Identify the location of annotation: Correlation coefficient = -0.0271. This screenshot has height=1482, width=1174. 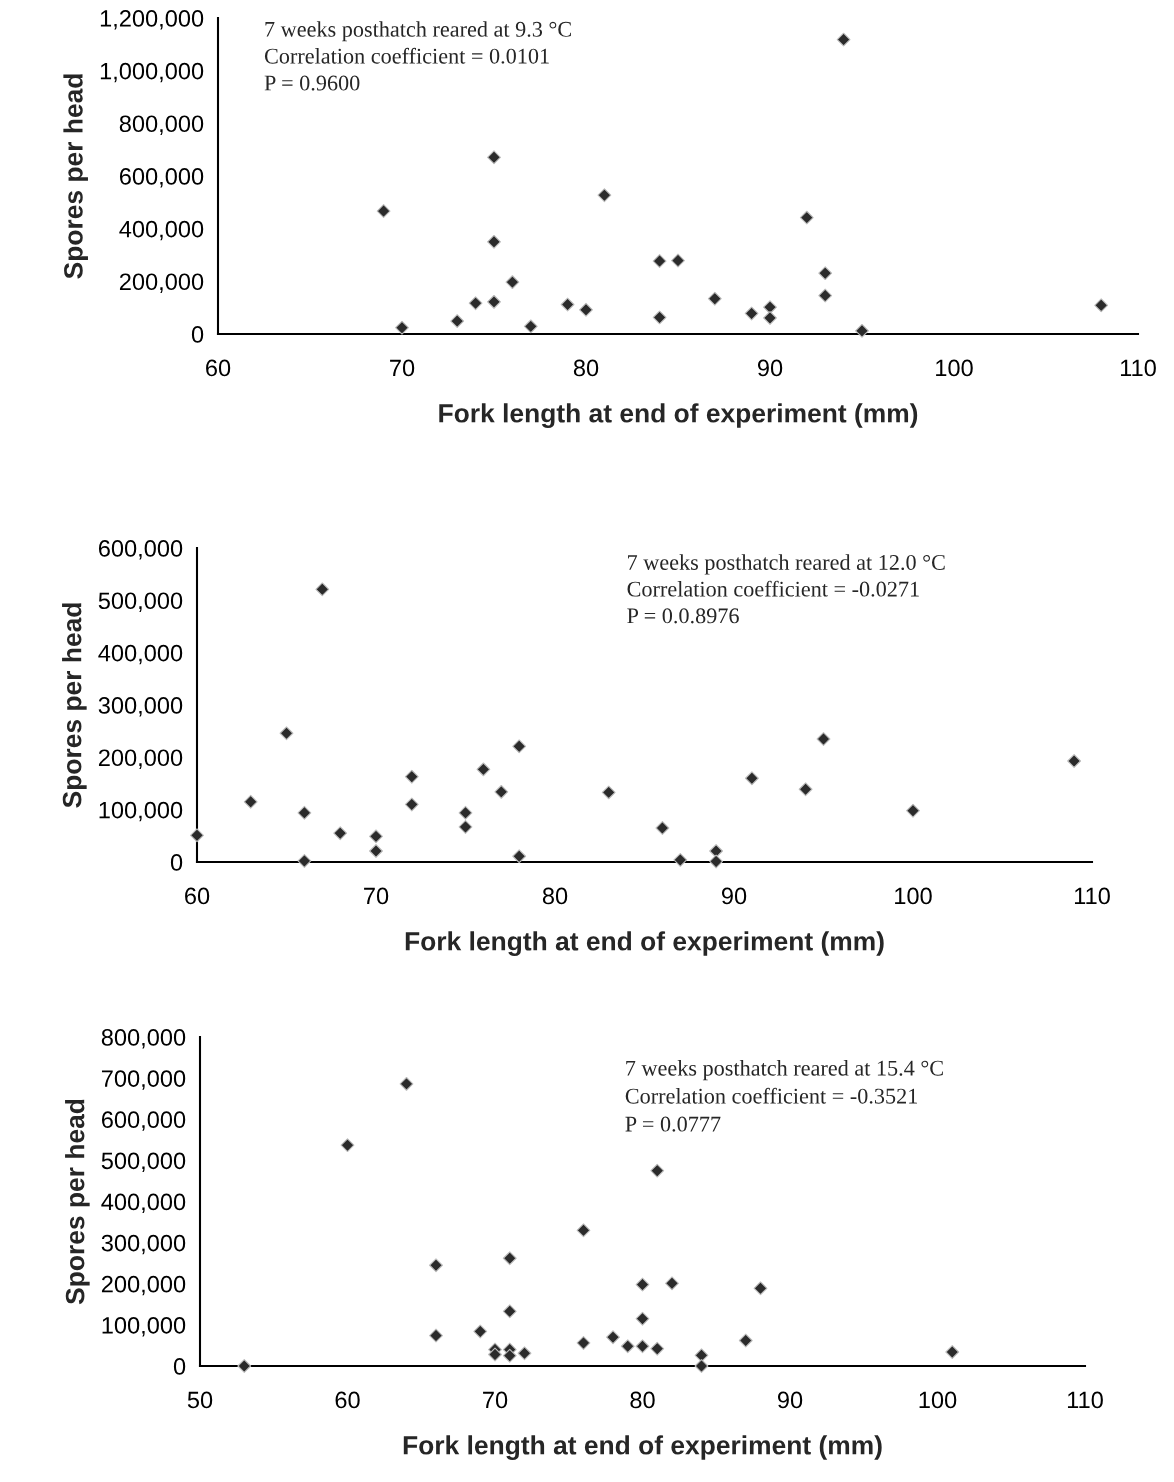
(773, 588).